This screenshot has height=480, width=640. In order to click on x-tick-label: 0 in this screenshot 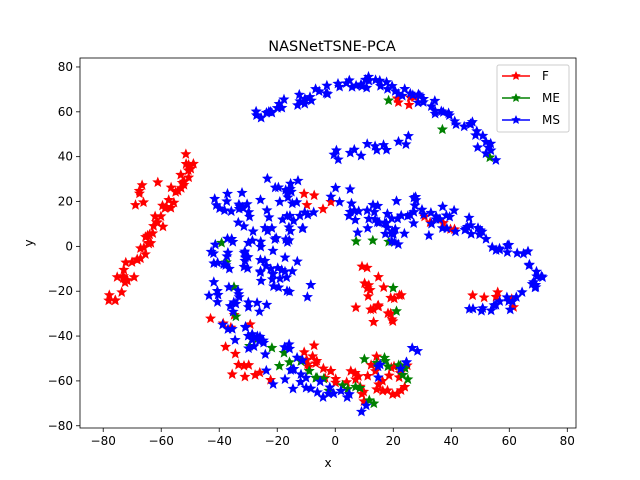, I will do `click(335, 441)`.